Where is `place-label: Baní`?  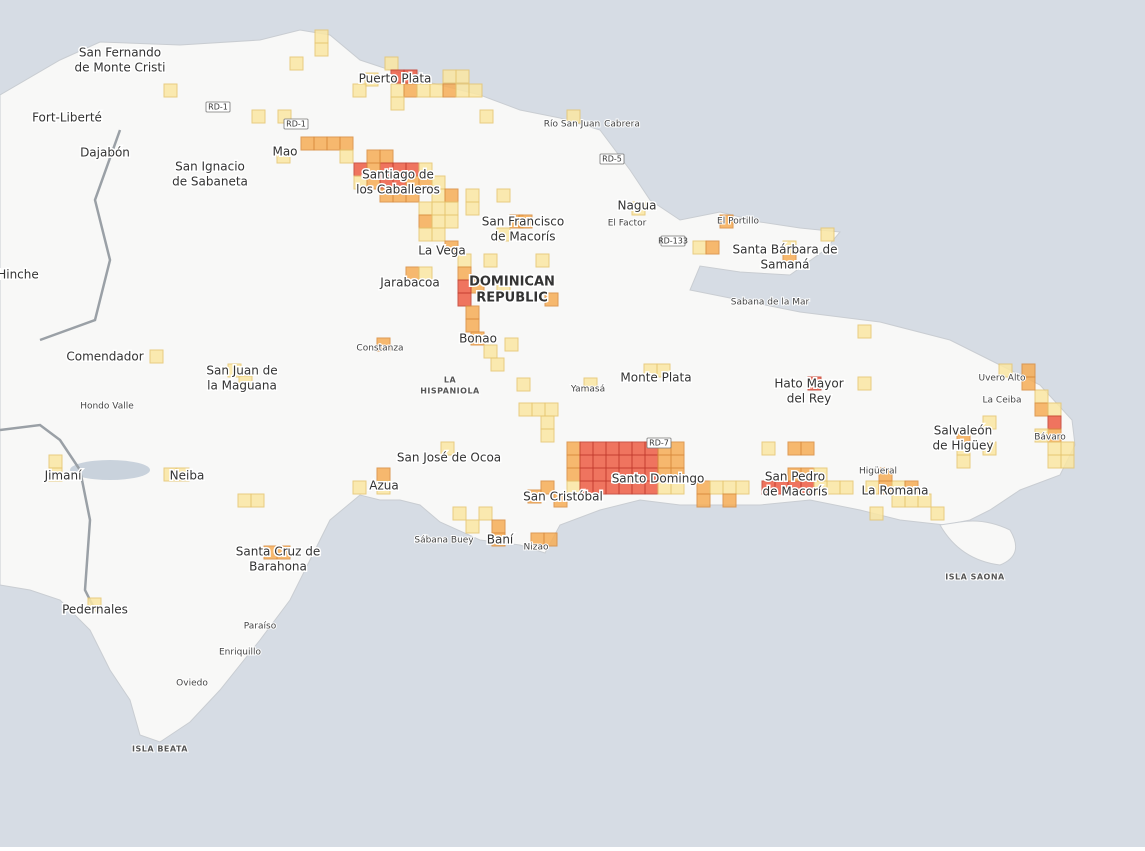
place-label: Baní is located at coordinates (500, 540).